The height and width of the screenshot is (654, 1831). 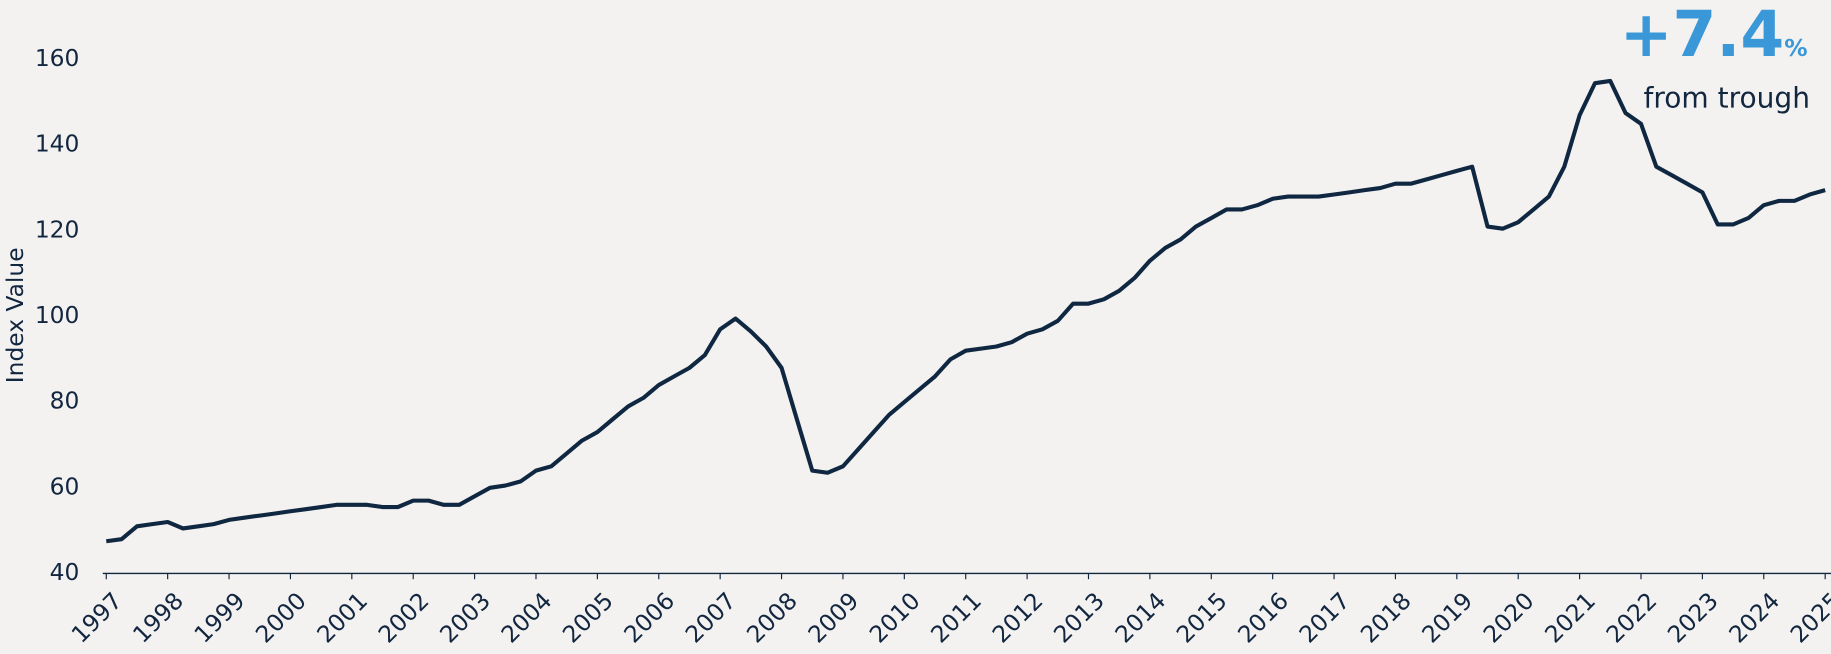 I want to click on x-tick-label: 2016, so click(x=1263, y=618).